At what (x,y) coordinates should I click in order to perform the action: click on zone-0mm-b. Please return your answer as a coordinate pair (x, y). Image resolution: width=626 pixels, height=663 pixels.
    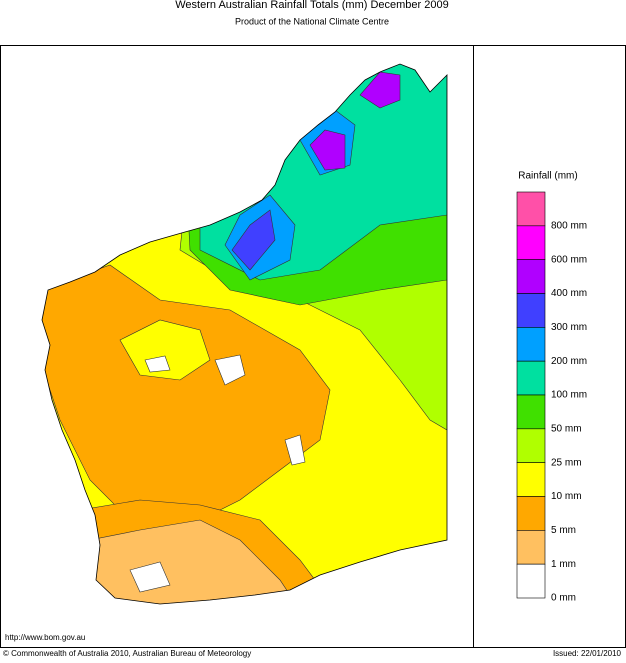
    Looking at the image, I should click on (295, 450).